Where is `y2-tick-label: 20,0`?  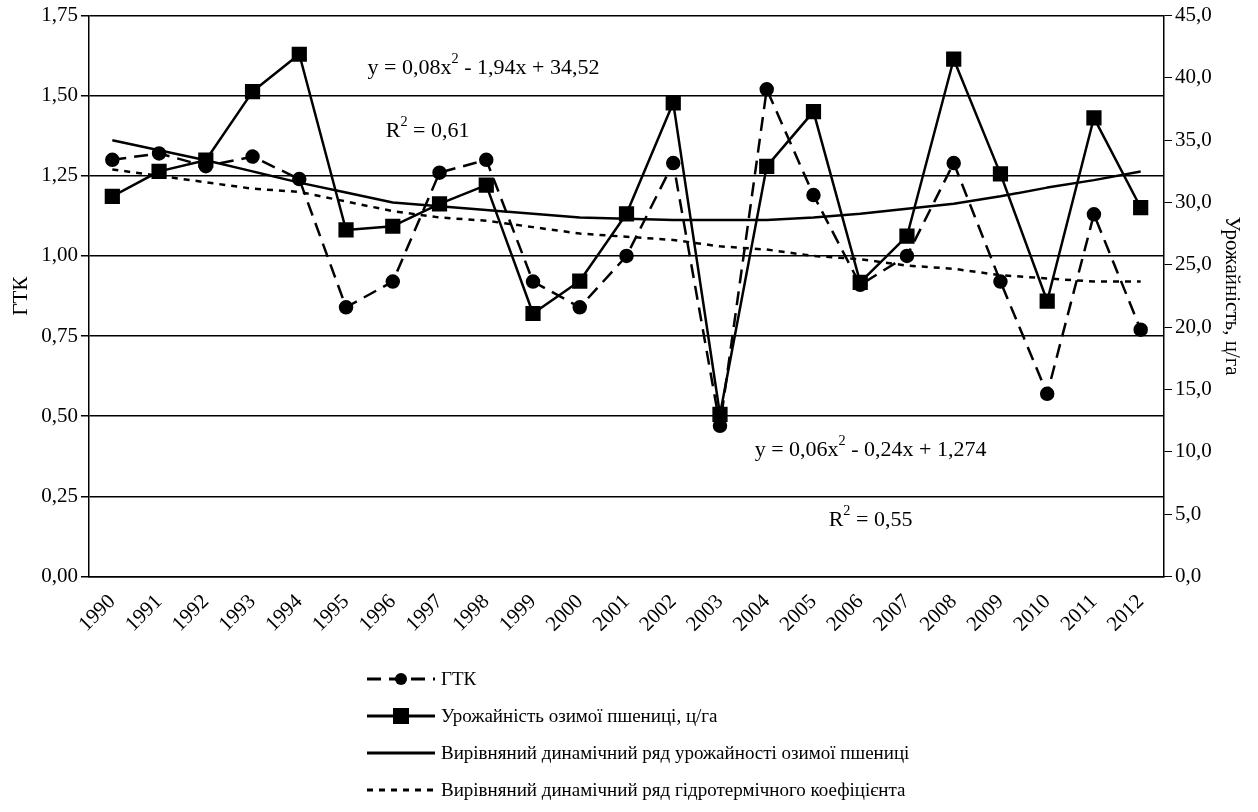 y2-tick-label: 20,0 is located at coordinates (1193, 325).